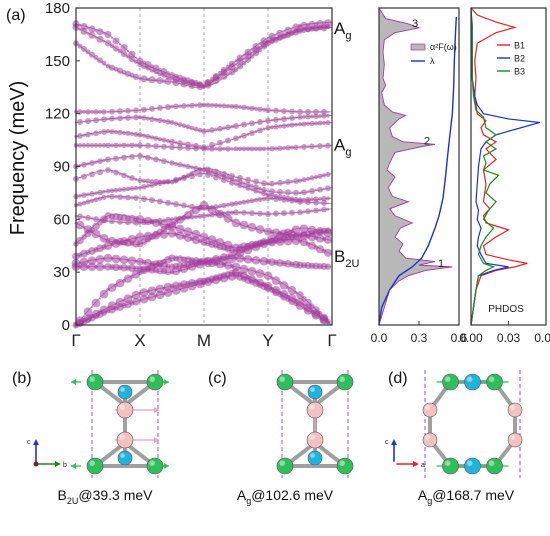 The image size is (550, 536). I want to click on legend-label-B2: B2, so click(519, 59).